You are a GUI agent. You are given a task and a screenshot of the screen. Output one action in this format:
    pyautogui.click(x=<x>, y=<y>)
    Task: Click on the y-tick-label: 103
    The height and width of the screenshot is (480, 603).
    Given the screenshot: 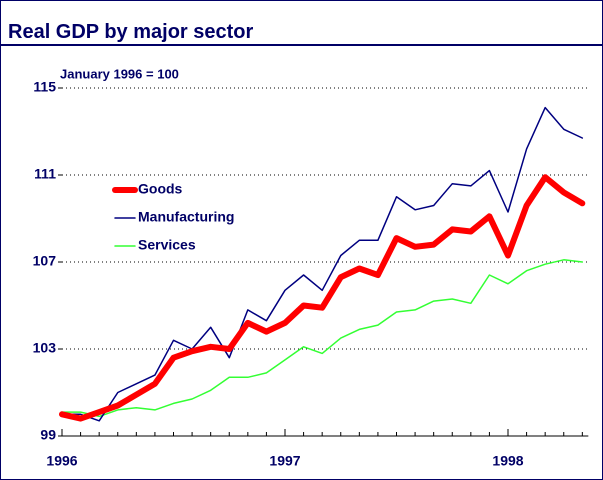 What is the action you would take?
    pyautogui.click(x=45, y=348)
    